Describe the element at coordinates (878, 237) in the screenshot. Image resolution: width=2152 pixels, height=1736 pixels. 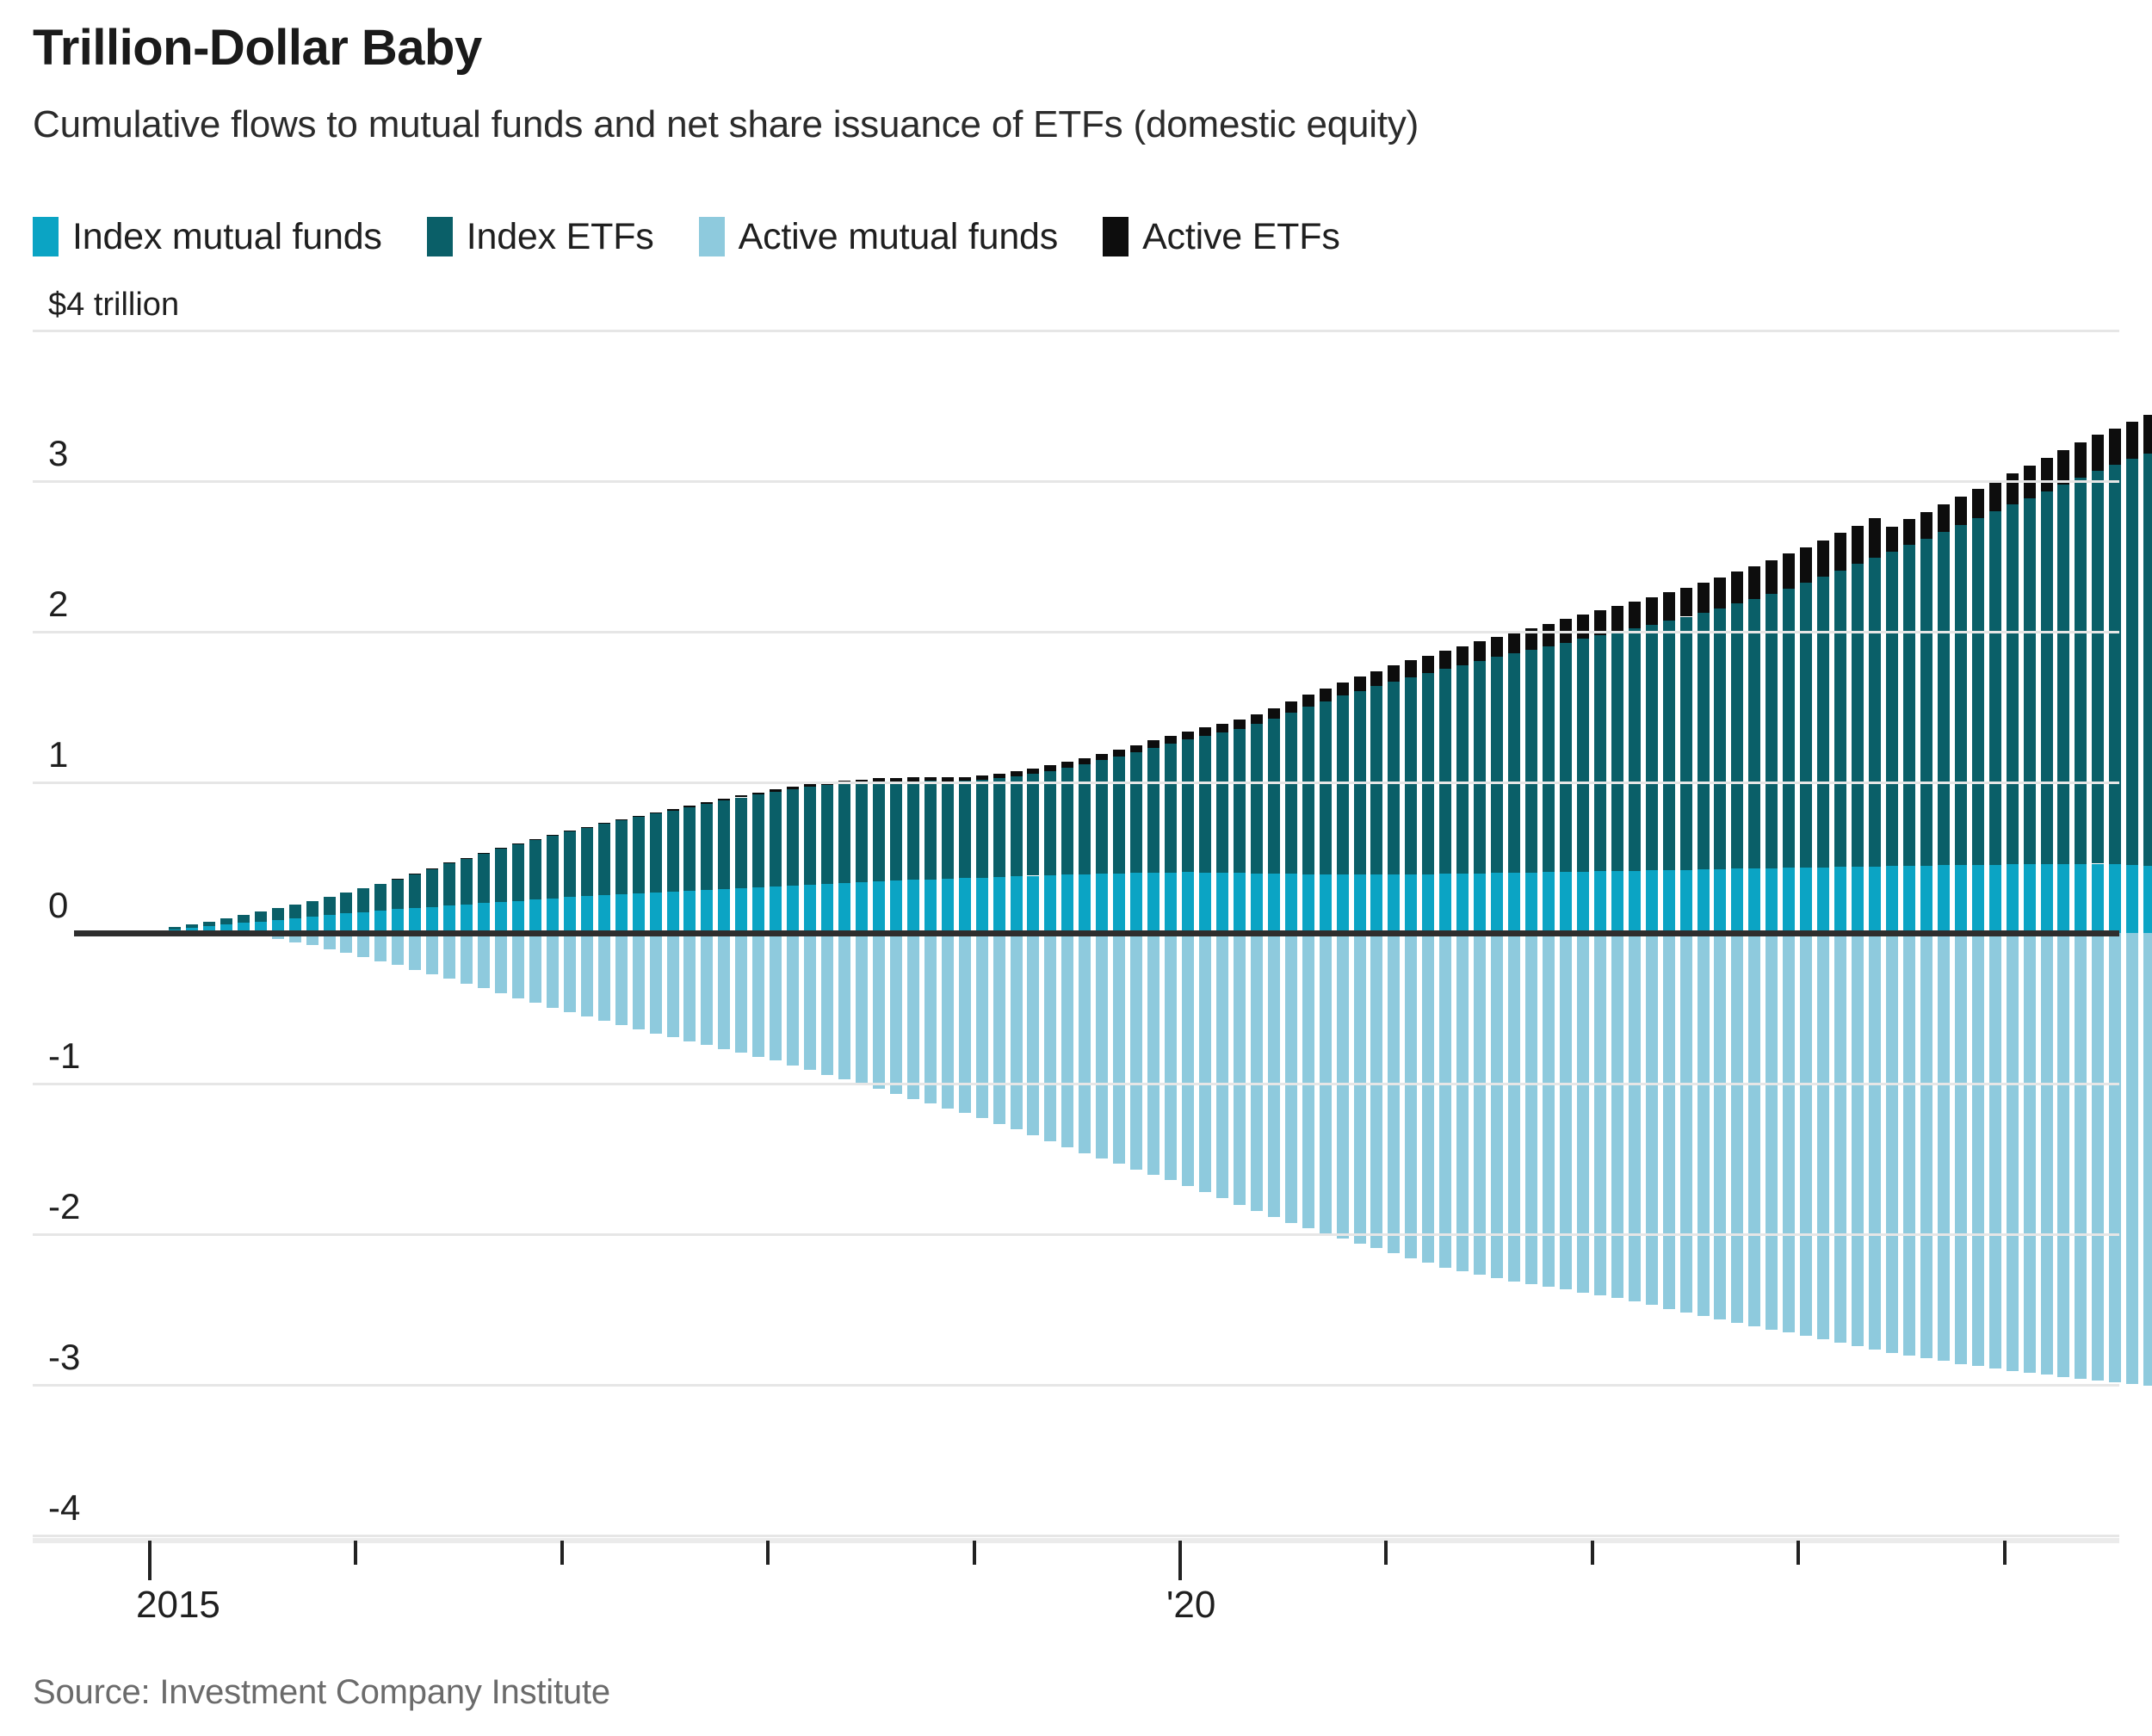
I see `legend-item: Active mutual funds` at that location.